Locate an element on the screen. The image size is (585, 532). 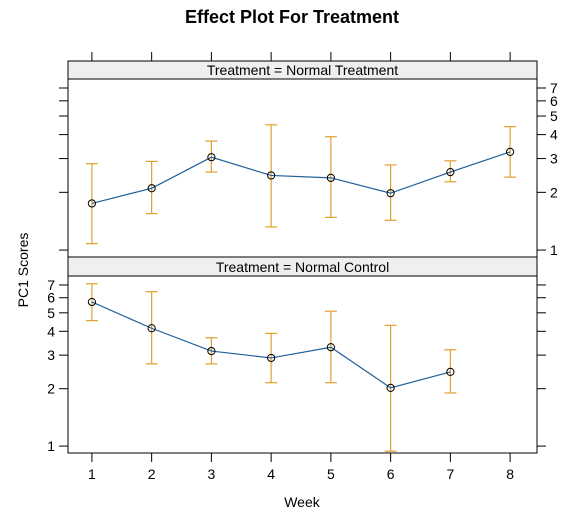
x-tick-label-3: 3 is located at coordinates (211, 474).